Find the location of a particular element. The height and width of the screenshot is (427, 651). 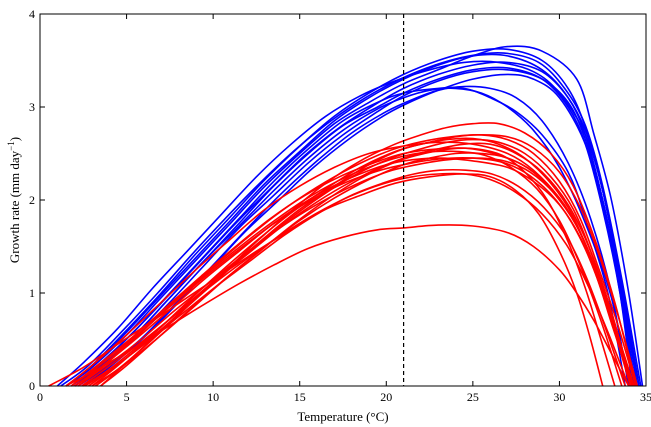

x-tick-label: 20 is located at coordinates (386, 397).